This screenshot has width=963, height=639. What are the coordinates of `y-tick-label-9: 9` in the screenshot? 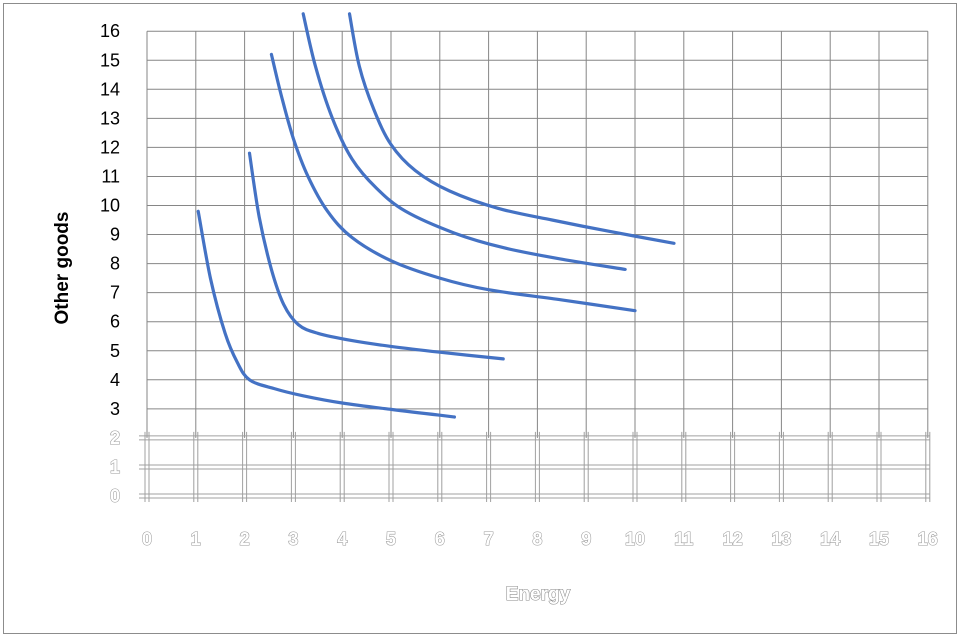 It's located at (115, 235).